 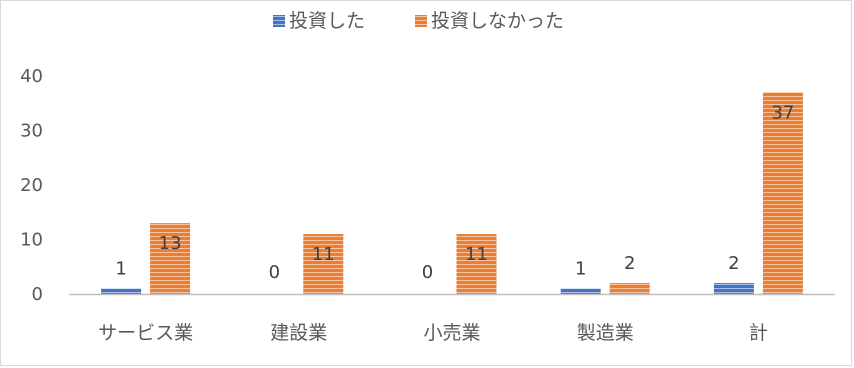 I want to click on x-category-label: 建設業, so click(x=298, y=333).